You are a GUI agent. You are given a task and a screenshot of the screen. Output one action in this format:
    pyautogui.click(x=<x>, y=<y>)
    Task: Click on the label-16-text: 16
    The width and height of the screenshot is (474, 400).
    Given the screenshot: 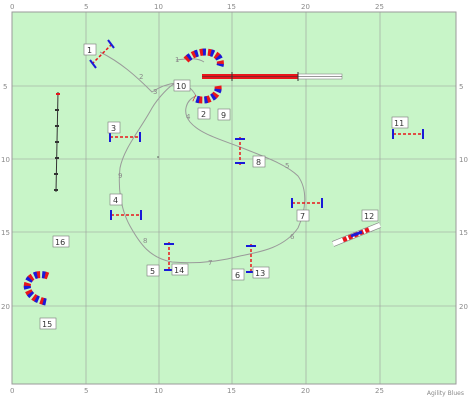 What is the action you would take?
    pyautogui.click(x=60, y=242)
    